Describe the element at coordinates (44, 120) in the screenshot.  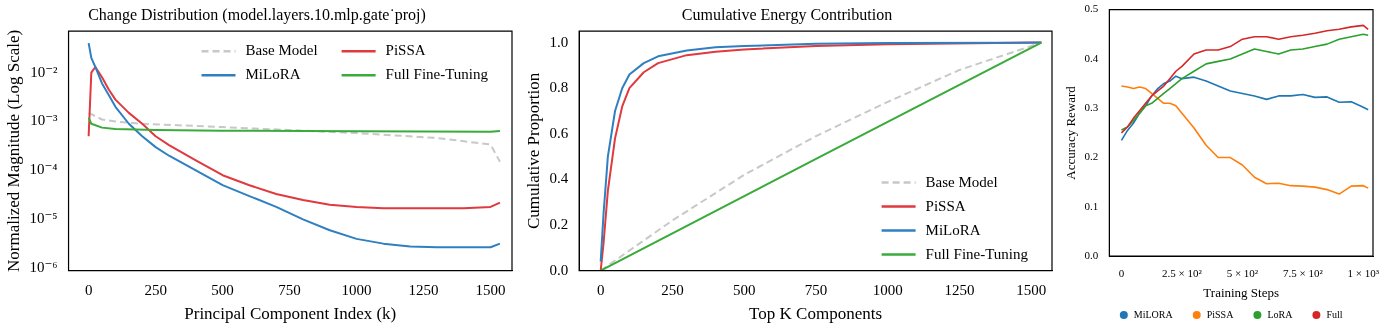
I see `y-tick-label: 10⁻³` at that location.